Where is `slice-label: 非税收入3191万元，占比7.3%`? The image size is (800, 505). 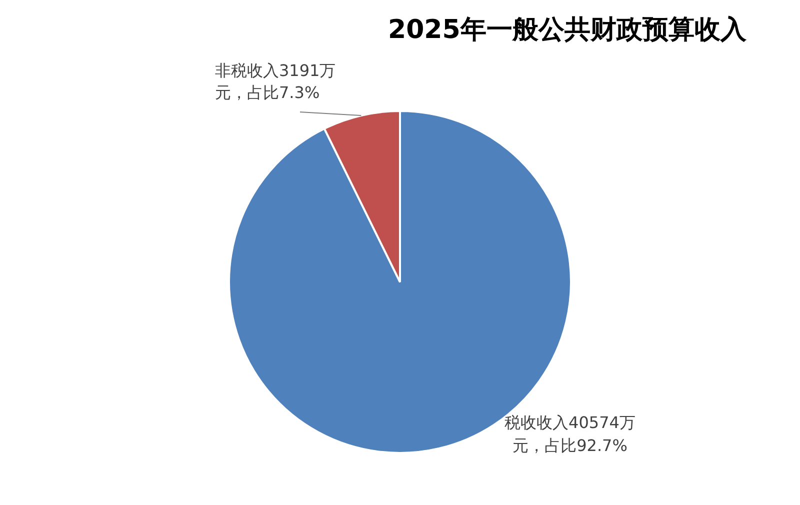
slice-label: 非税收入3191万元，占比7.3% is located at coordinates (275, 81).